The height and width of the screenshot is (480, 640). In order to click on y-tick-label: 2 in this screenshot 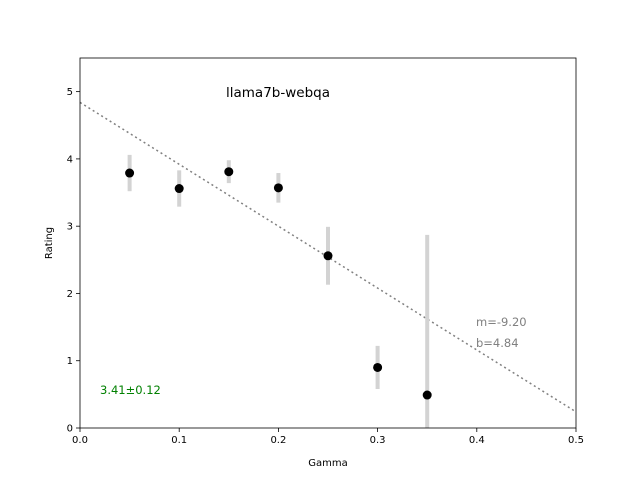, I will do `click(70, 294)`.